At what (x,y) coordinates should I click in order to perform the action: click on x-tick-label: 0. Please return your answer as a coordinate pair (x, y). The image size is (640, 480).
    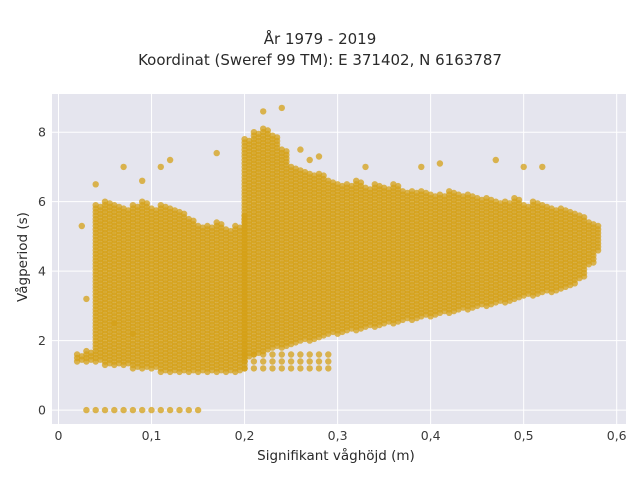
    Looking at the image, I should click on (59, 435).